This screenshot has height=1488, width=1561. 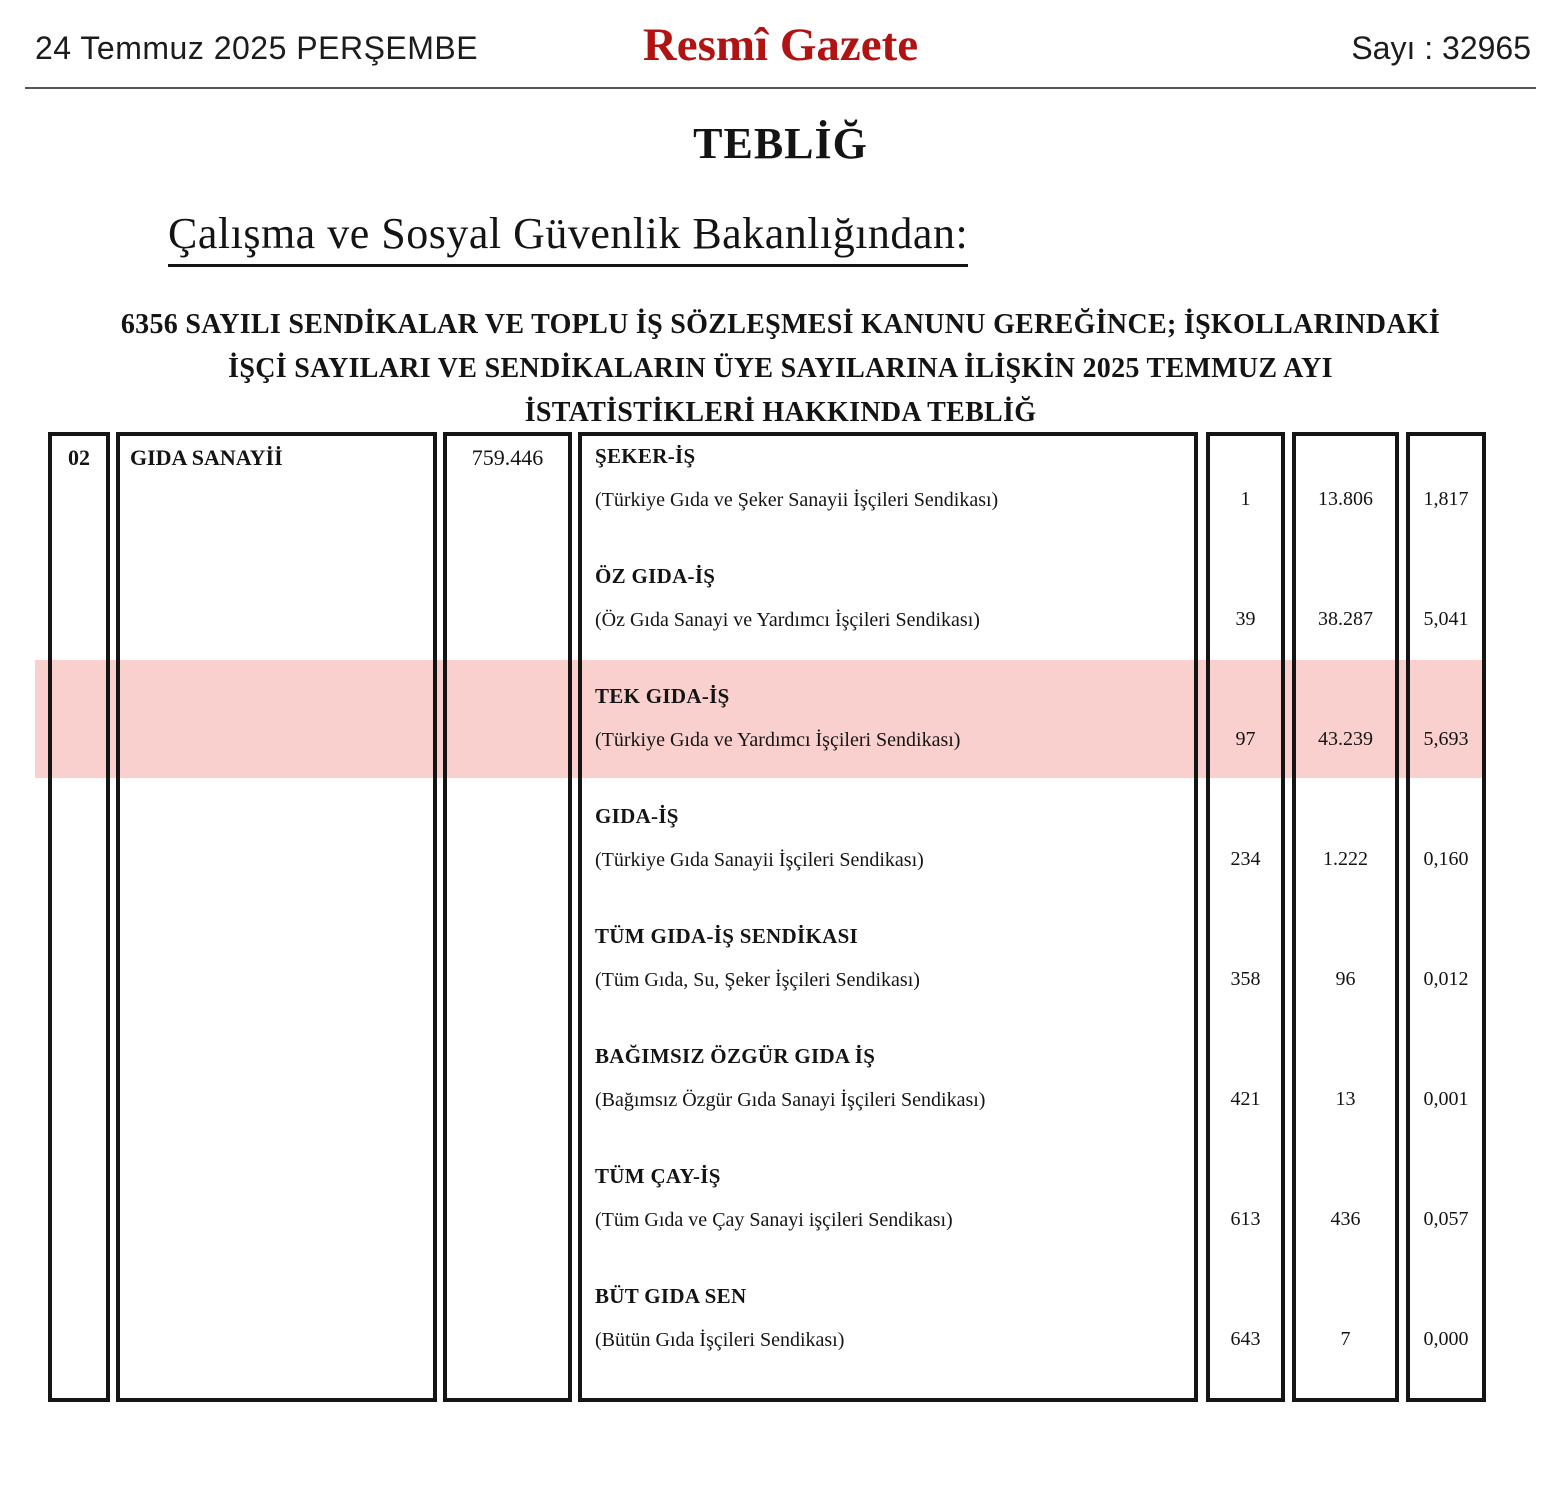 I want to click on union-percentage: 5,693, so click(x=1446, y=739).